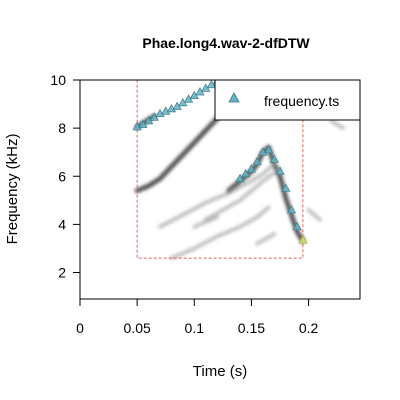 This screenshot has width=400, height=400. What do you see at coordinates (195, 328) in the screenshot?
I see `x-tick-label: 0.1` at bounding box center [195, 328].